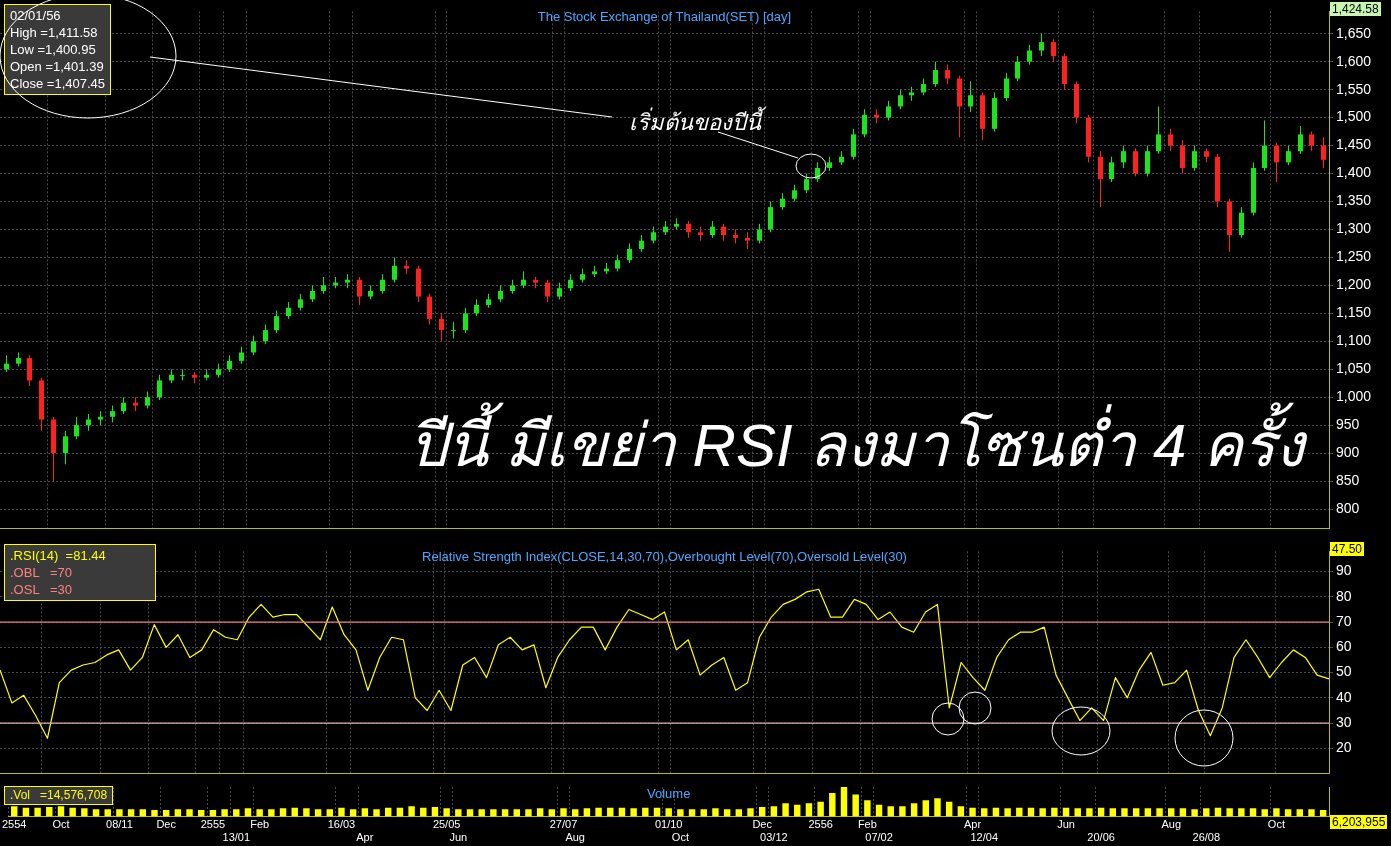 The image size is (1391, 846). I want to click on y-tick-label: 850, so click(1348, 479).